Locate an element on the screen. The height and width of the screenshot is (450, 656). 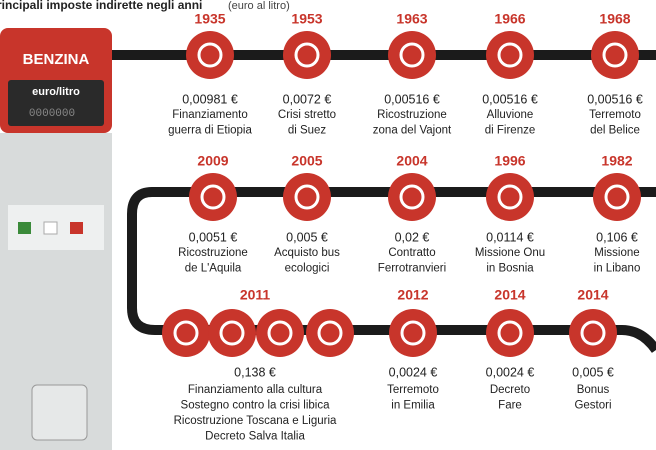
year: 1935 is located at coordinates (209, 19).